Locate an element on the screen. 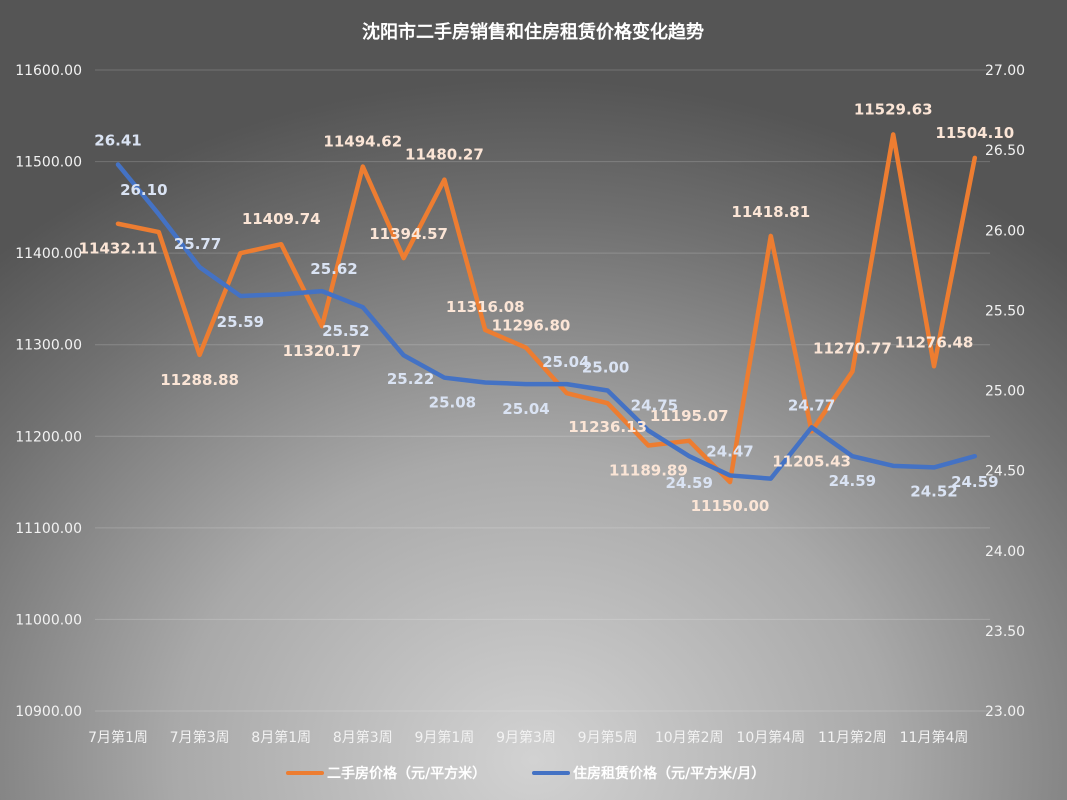 The width and height of the screenshot is (1067, 800). x-tick-label: 11月第2周 is located at coordinates (852, 737).